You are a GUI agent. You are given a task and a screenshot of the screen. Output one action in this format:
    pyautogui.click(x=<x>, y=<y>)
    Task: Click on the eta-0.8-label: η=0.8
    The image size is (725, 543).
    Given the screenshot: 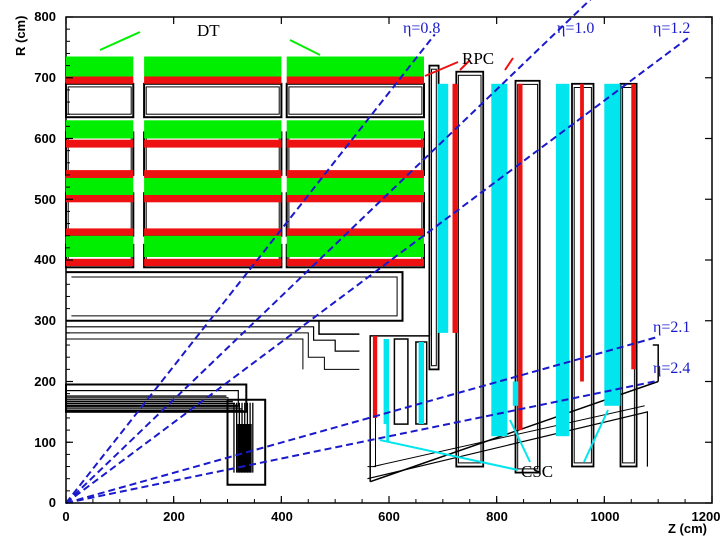 What is the action you would take?
    pyautogui.click(x=421, y=28)
    